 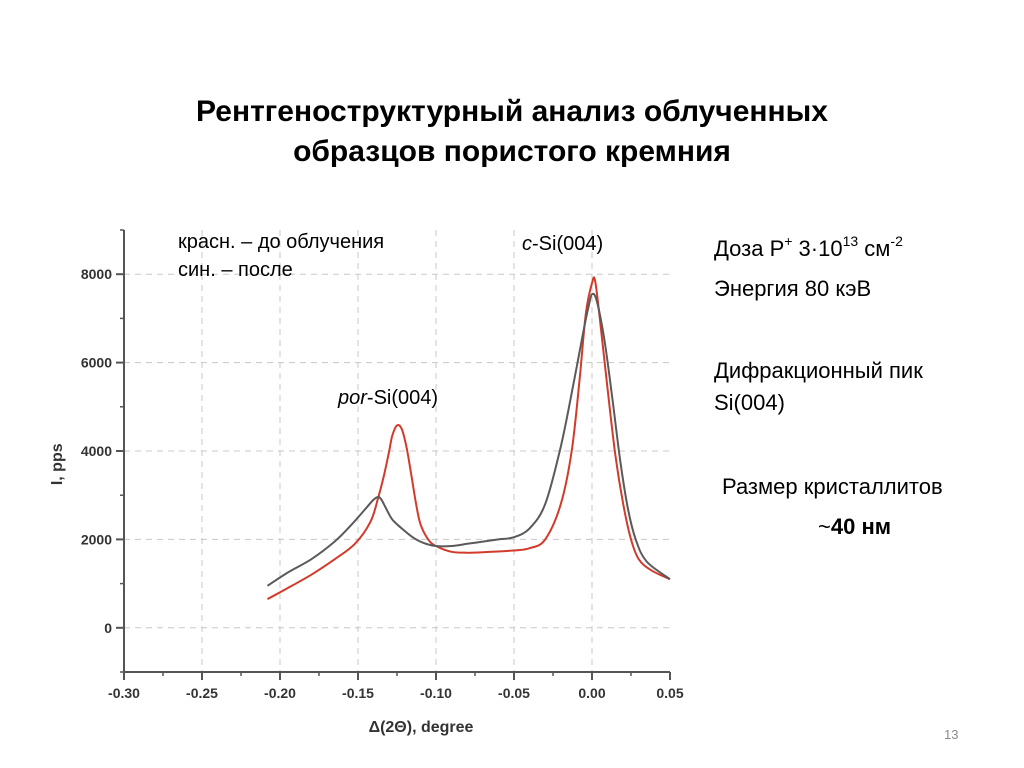 What do you see at coordinates (436, 693) in the screenshot?
I see `x-tick-label: -0.10` at bounding box center [436, 693].